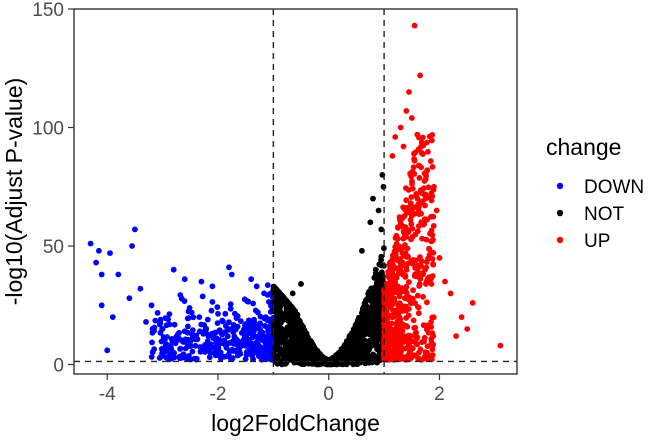  What do you see at coordinates (328, 394) in the screenshot?
I see `x-tick-label: 0` at bounding box center [328, 394].